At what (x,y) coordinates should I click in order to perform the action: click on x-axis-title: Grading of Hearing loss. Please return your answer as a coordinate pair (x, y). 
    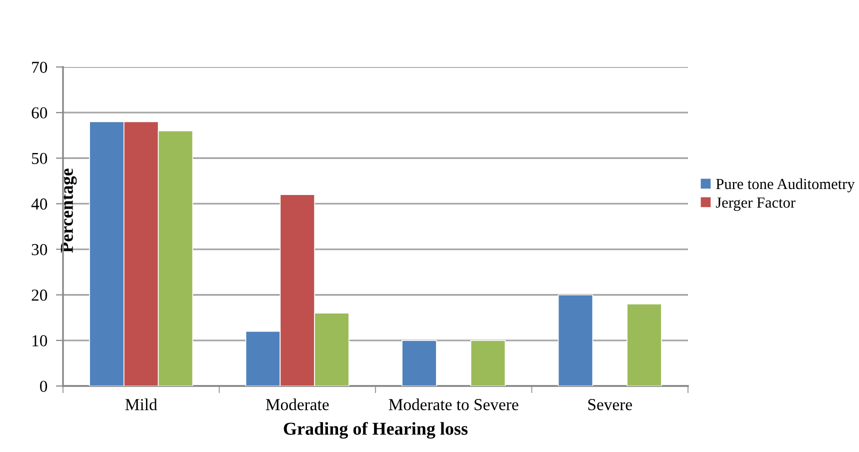
    Looking at the image, I should click on (376, 430).